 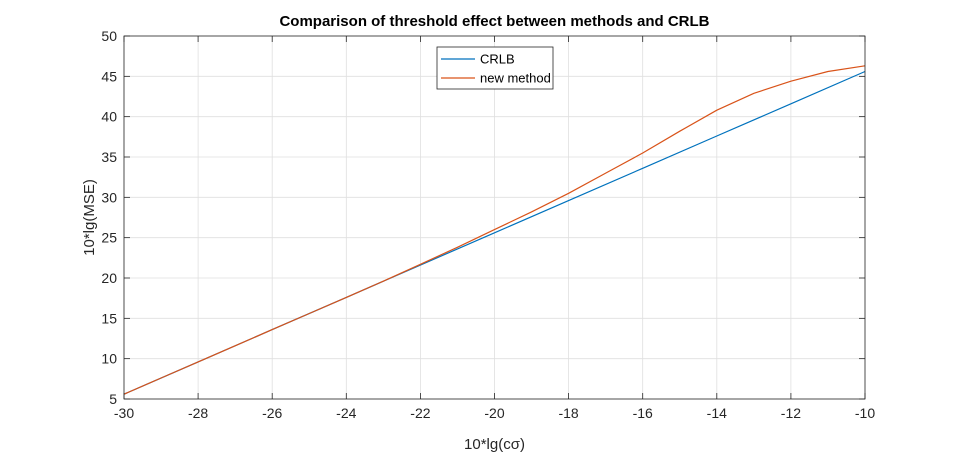 What do you see at coordinates (568, 413) in the screenshot?
I see `x-tick-label: -18` at bounding box center [568, 413].